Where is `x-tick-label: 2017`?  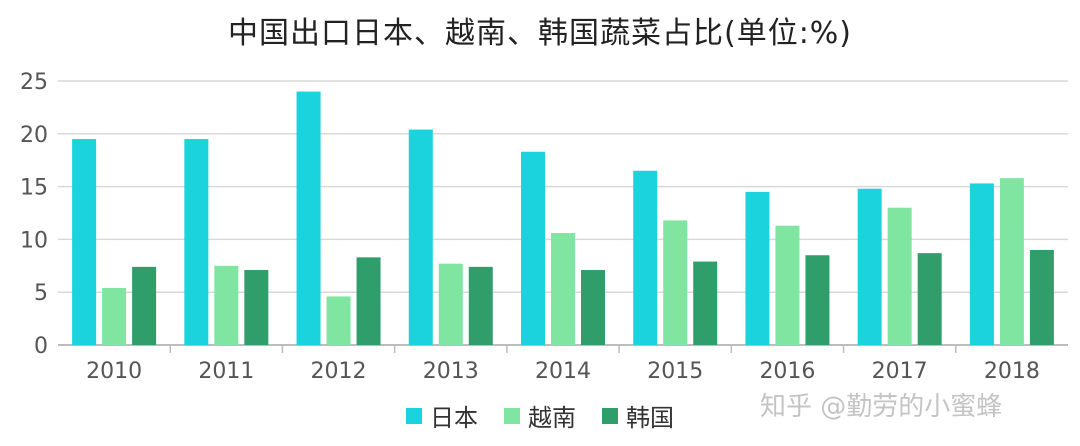
x-tick-label: 2017 is located at coordinates (900, 371).